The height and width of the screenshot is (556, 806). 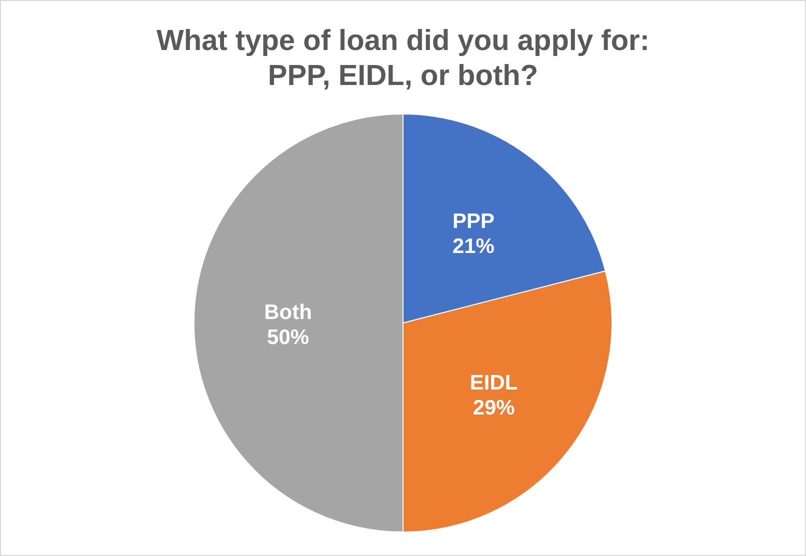 I want to click on slice-label: Both, so click(x=288, y=312).